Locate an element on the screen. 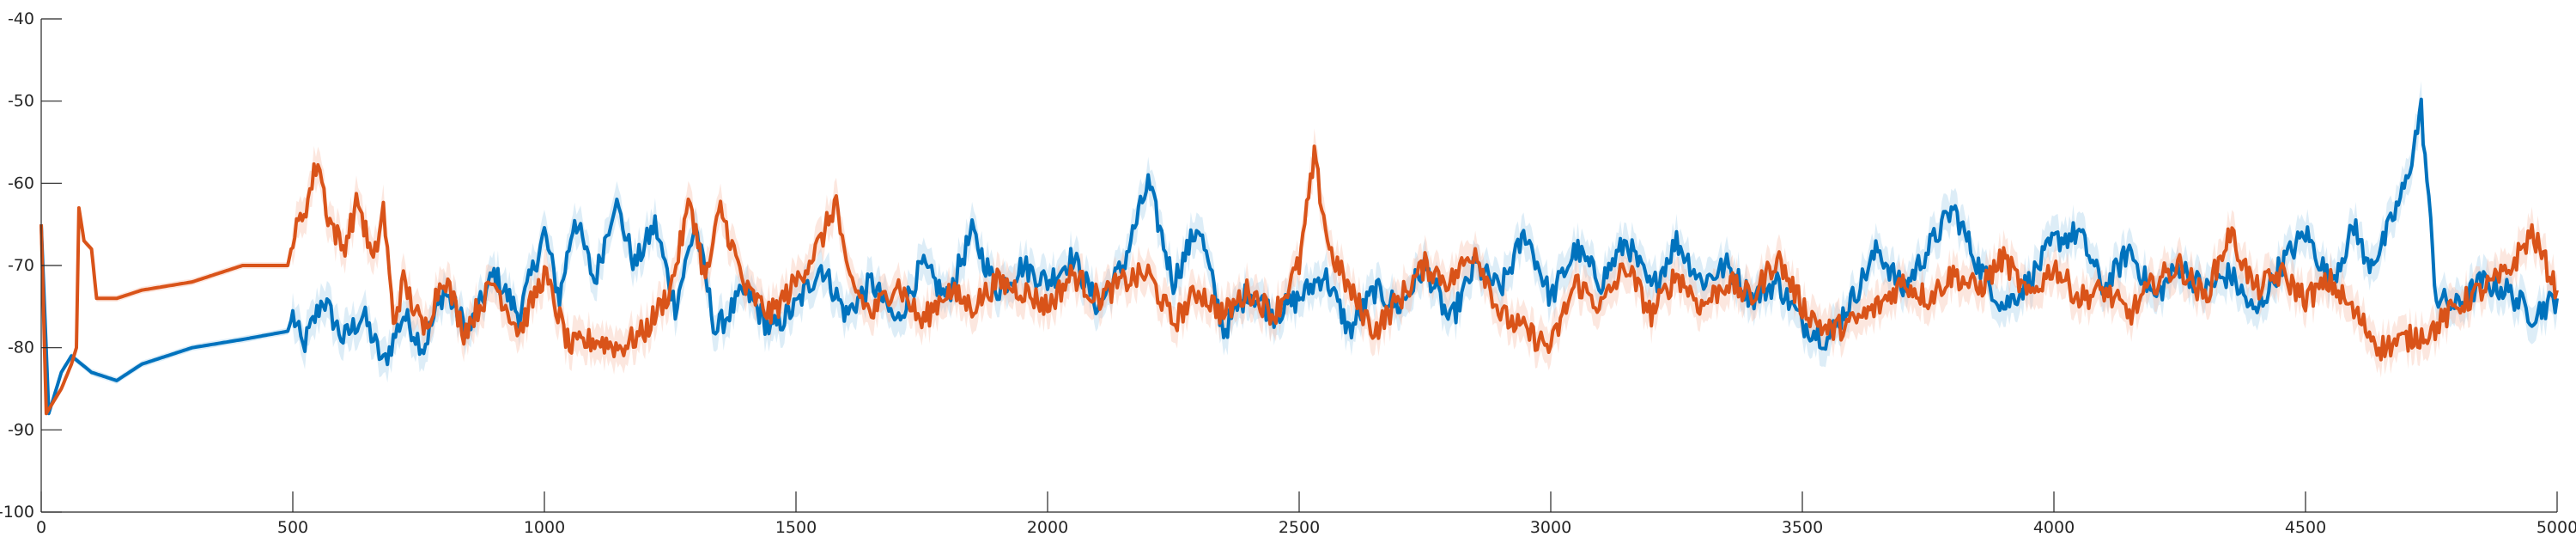  x-tick-label: 0 is located at coordinates (41, 527).